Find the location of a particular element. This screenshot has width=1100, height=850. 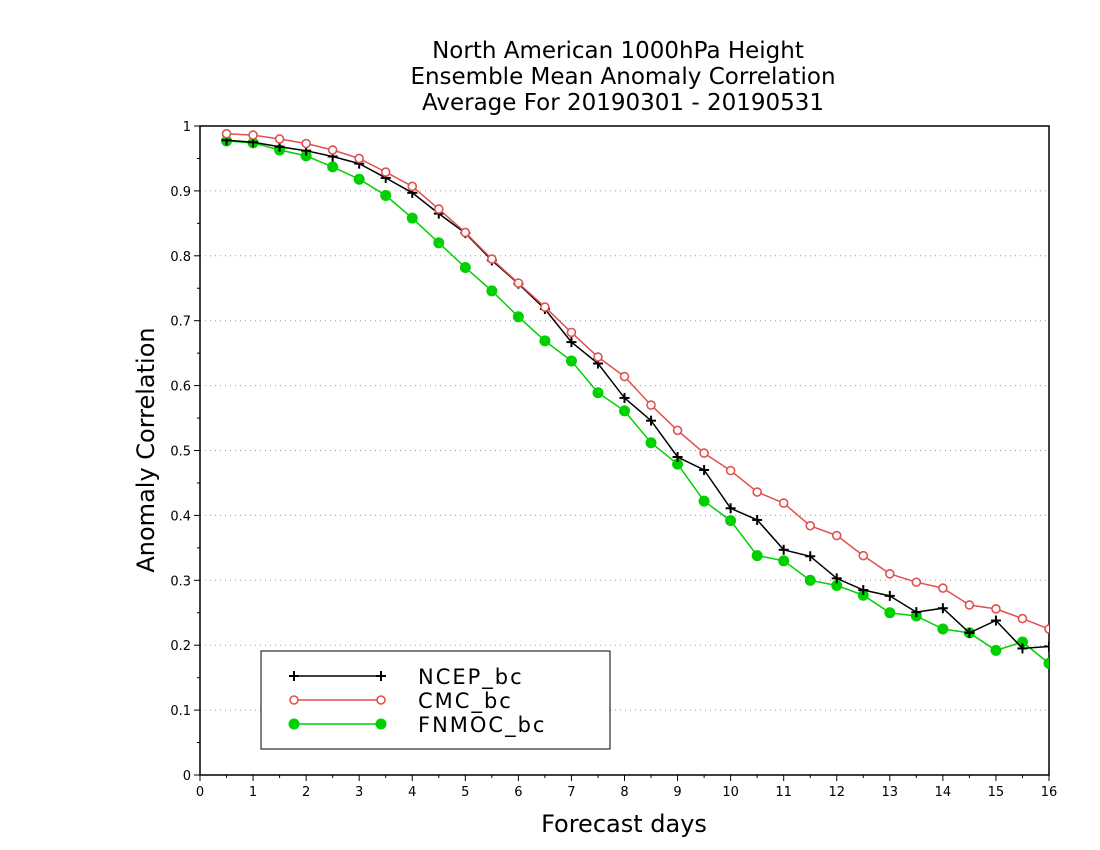

x-tick-label: 12 is located at coordinates (836, 792).